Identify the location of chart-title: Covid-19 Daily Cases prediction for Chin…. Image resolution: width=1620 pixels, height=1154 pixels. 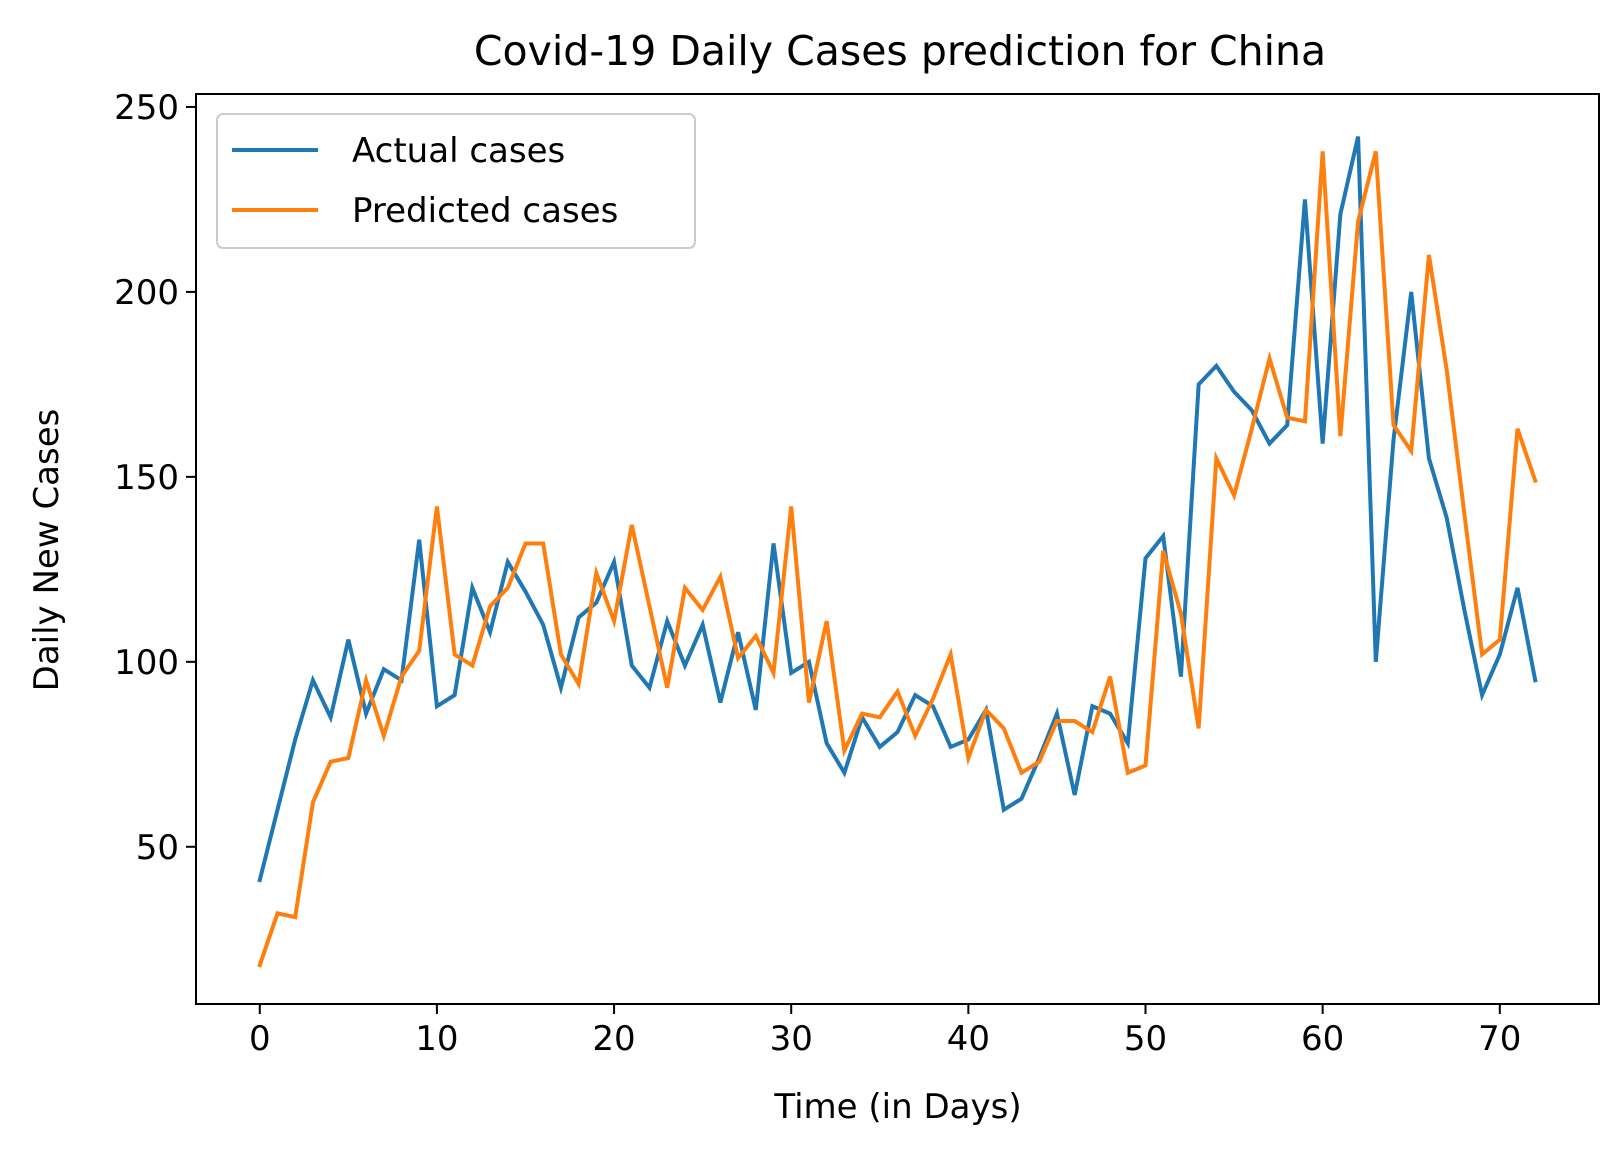
(900, 51).